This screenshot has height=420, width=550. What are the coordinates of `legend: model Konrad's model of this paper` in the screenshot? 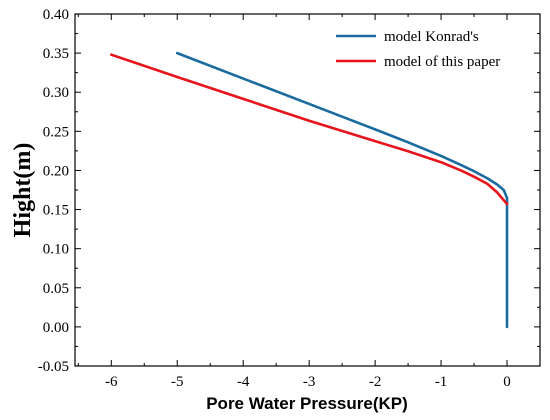 It's located at (418, 49).